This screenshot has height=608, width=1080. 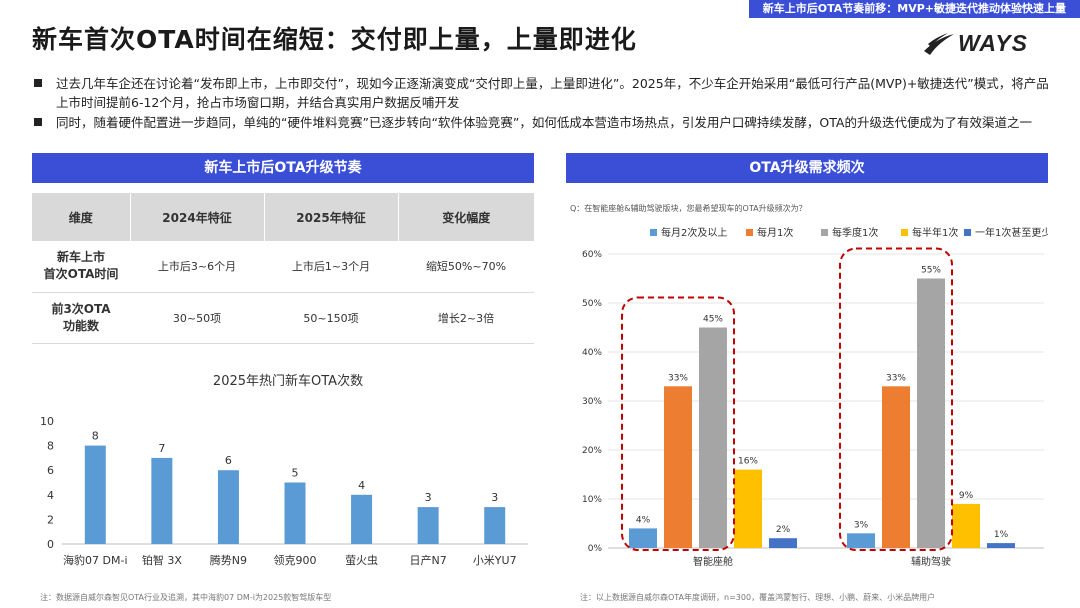 I want to click on top-banner: 新车上市后OTA节奏前移：MVP+敏捷迭代推动体验快速上量, so click(x=914, y=9).